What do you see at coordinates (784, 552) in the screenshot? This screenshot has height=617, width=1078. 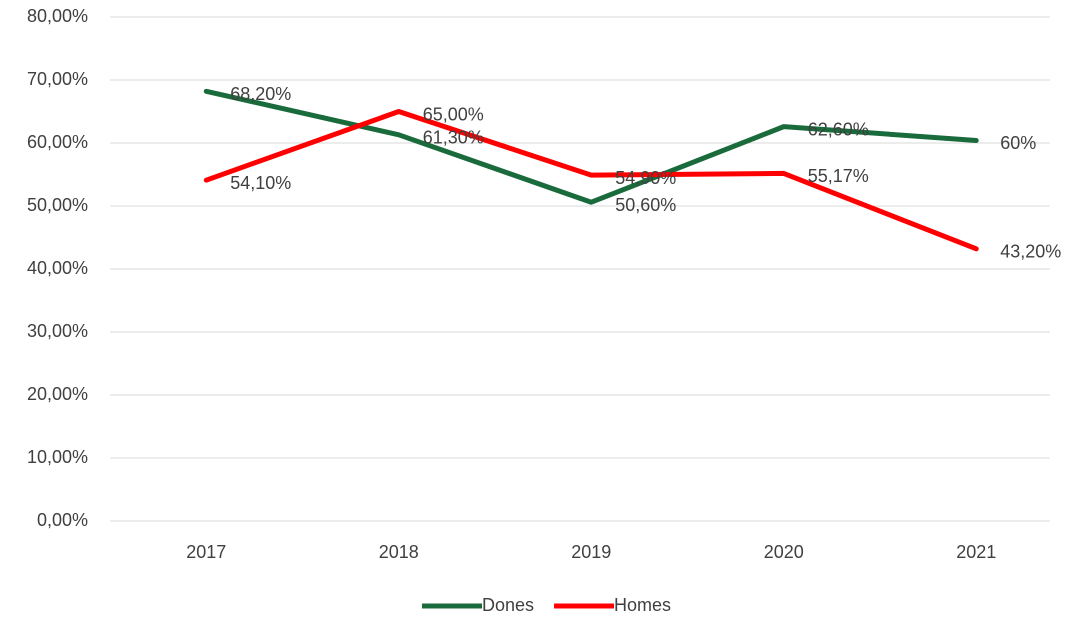 I see `x-tick-label: 2020` at bounding box center [784, 552].